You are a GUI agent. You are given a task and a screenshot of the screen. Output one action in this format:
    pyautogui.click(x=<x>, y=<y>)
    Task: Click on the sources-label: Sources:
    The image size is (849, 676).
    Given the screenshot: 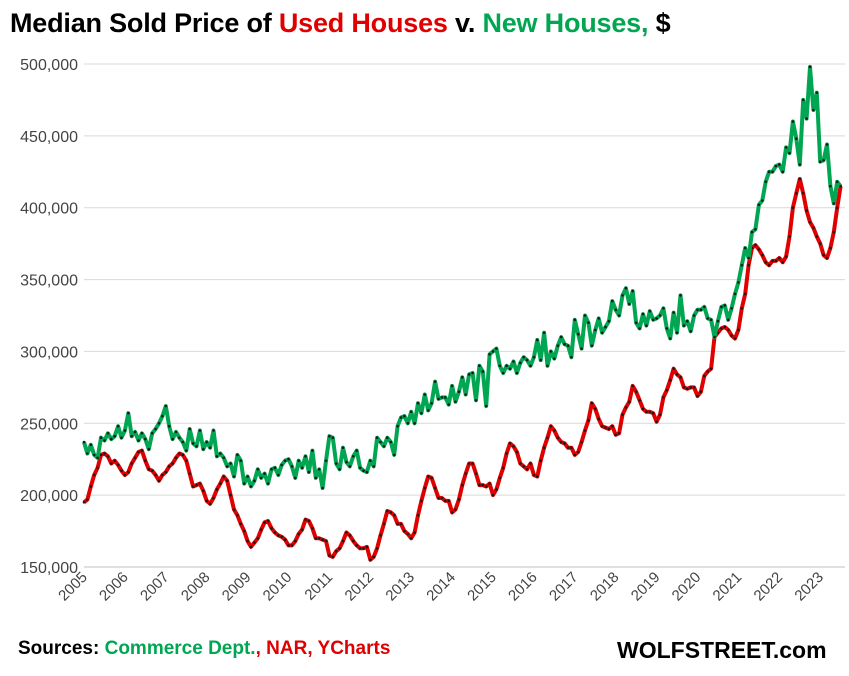 What is the action you would take?
    pyautogui.click(x=61, y=648)
    